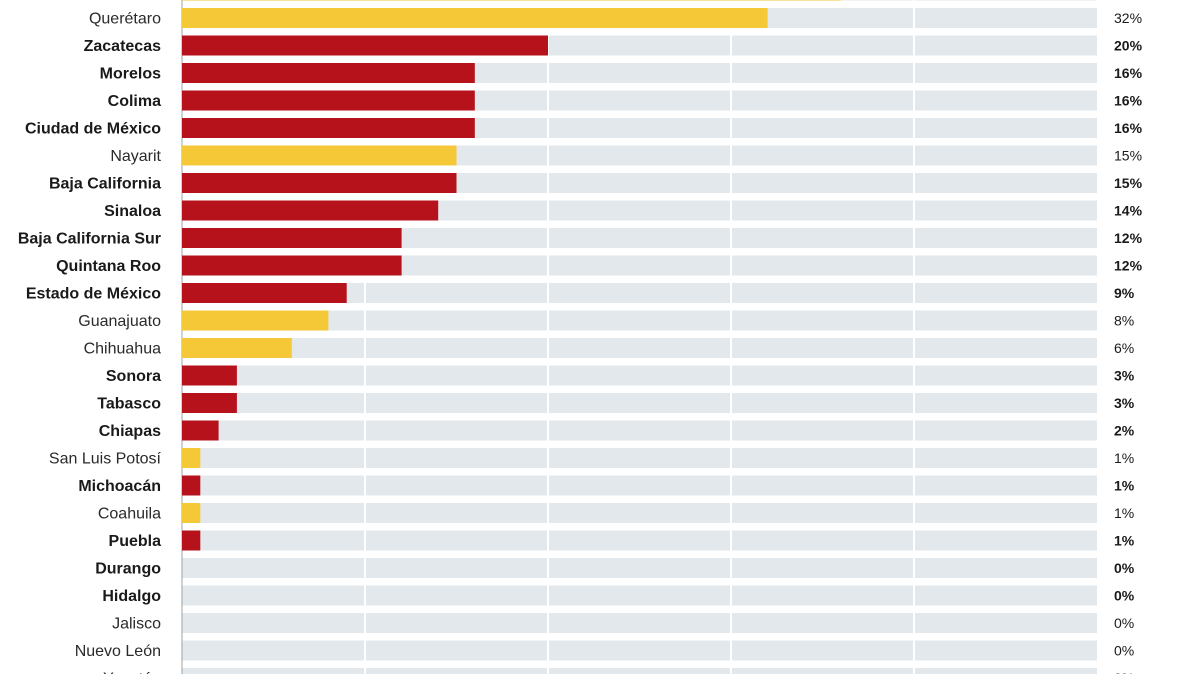  Describe the element at coordinates (125, 19) in the screenshot. I see `category-label-queretaro: Querétaro` at that location.